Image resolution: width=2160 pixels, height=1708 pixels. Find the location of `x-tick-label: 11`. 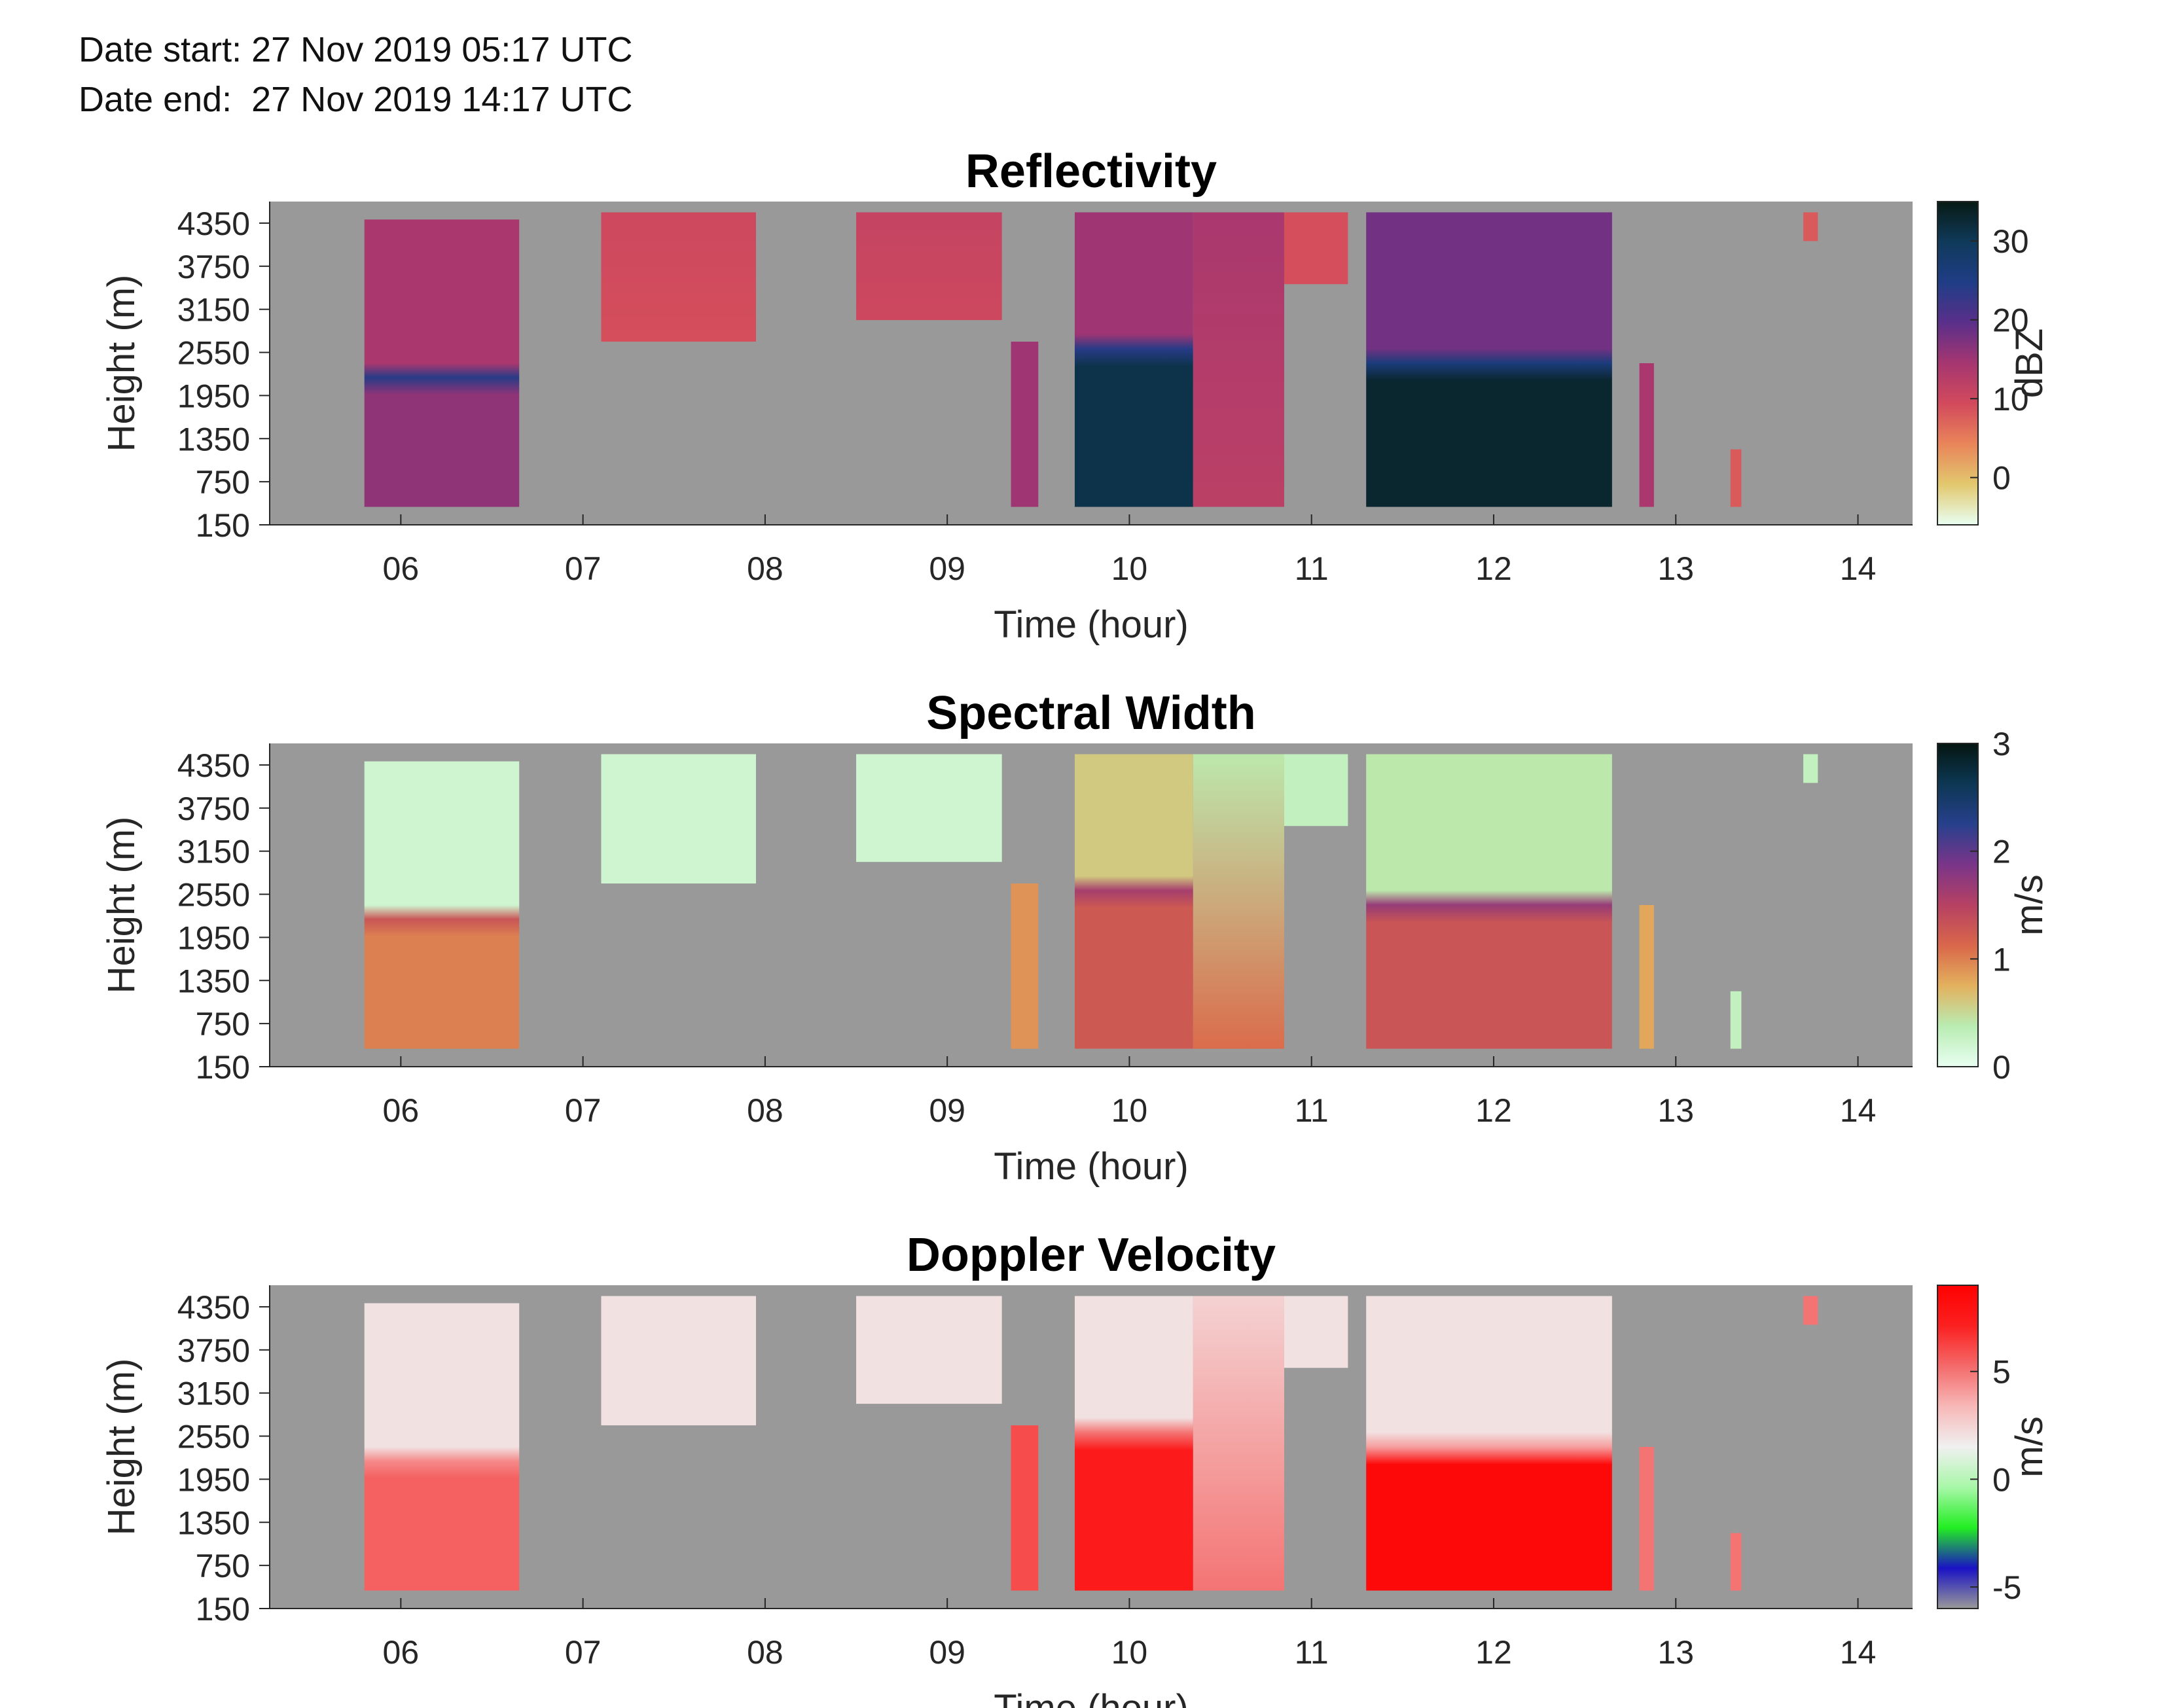

x-tick-label: 11 is located at coordinates (1312, 1111).